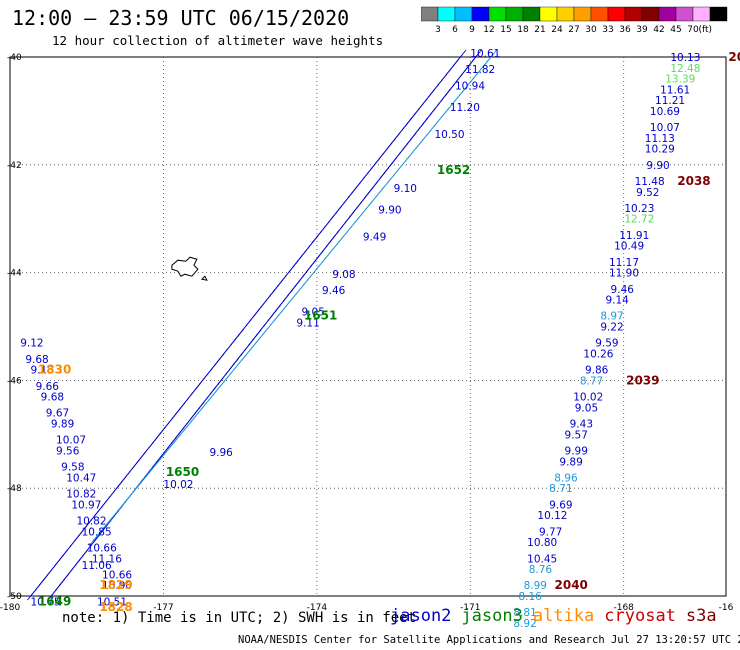 This screenshot has width=740, height=650. What do you see at coordinates (221, 453) in the screenshot?
I see `diagonal-wave-label: 9.96` at bounding box center [221, 453].